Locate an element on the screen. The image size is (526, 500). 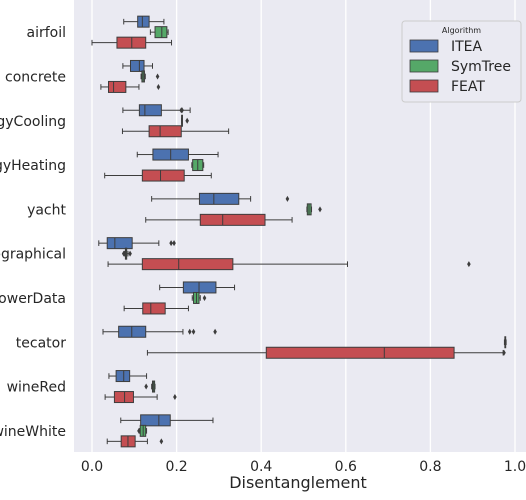
box-itea-energyCooling is located at coordinates (156, 110).